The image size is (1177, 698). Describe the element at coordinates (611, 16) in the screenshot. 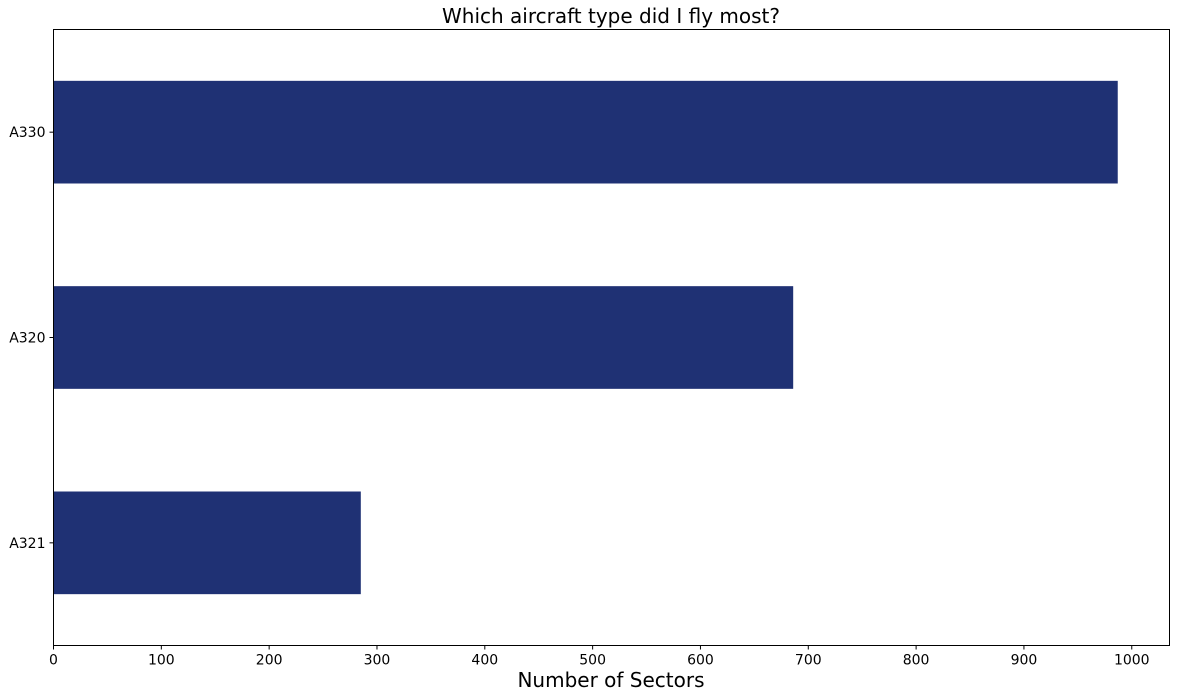

I see `chart-title: Which aircraft type did I fly most?` at that location.